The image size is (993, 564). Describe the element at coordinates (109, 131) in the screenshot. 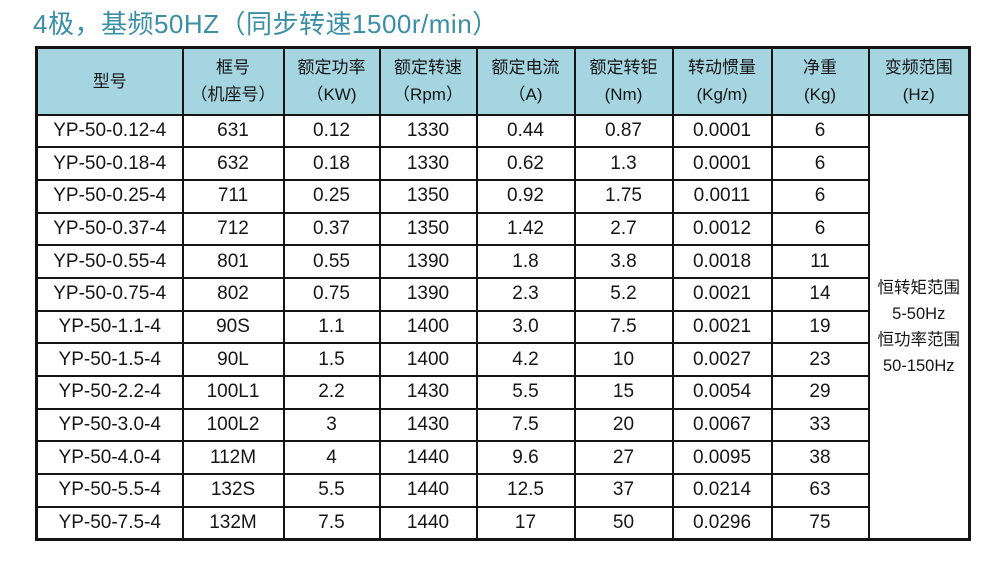

I see `table-cell: YP-50-0.12-4` at that location.